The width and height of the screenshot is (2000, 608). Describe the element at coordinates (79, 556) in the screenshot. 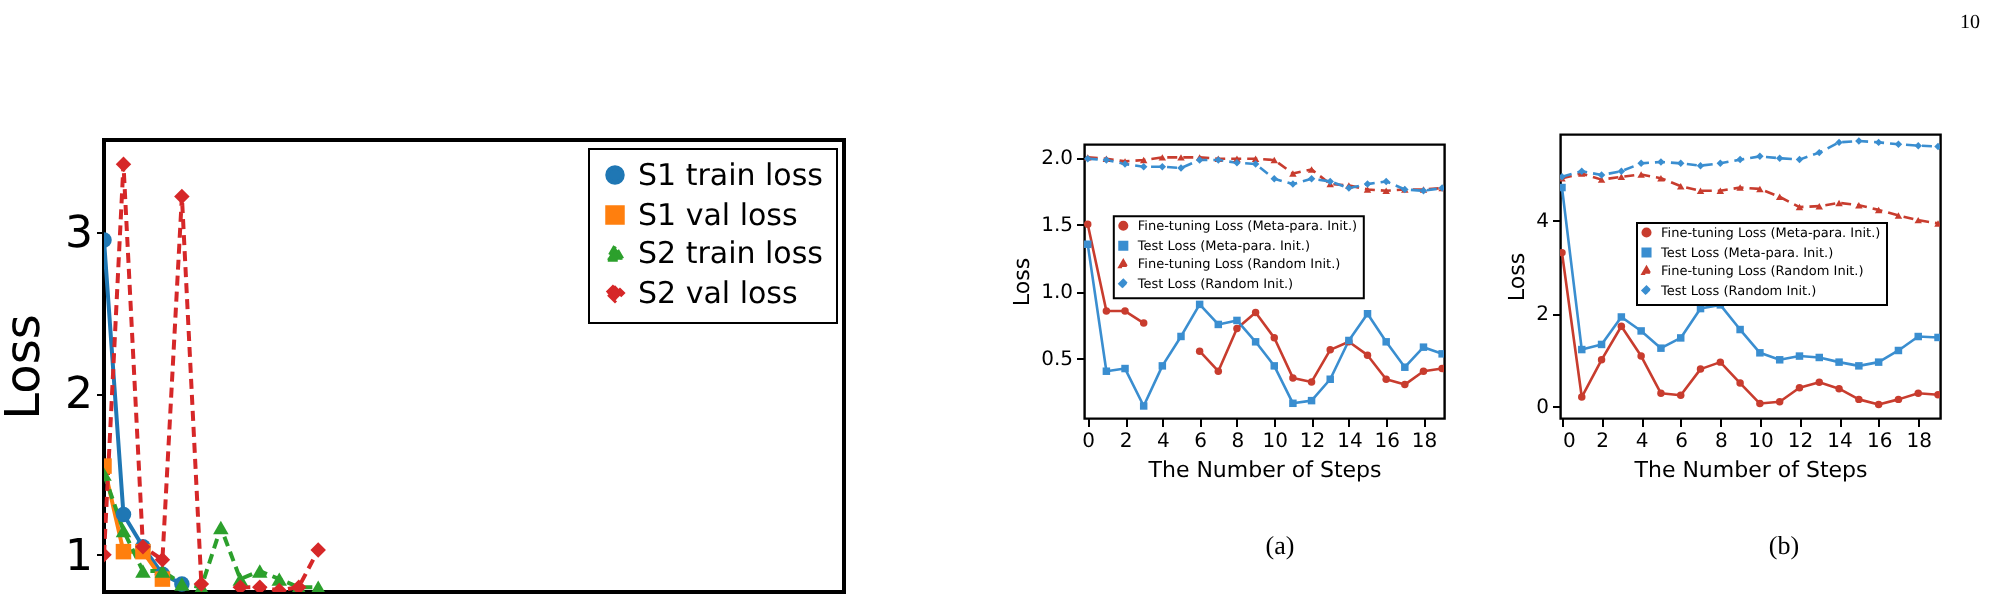

I see `y-tick-label: 1` at that location.